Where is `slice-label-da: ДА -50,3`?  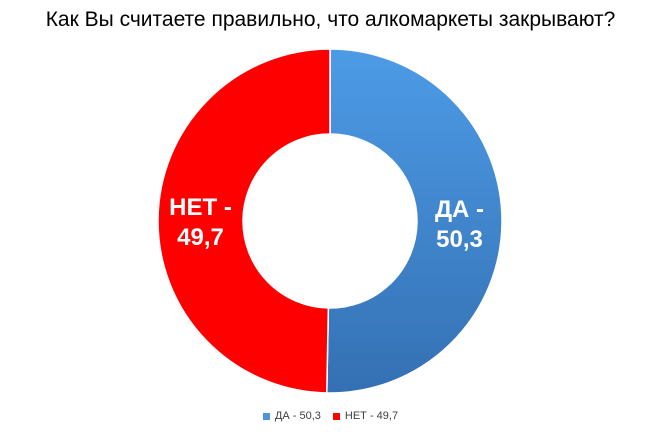
slice-label-da: ДА -50,3 is located at coordinates (459, 224).